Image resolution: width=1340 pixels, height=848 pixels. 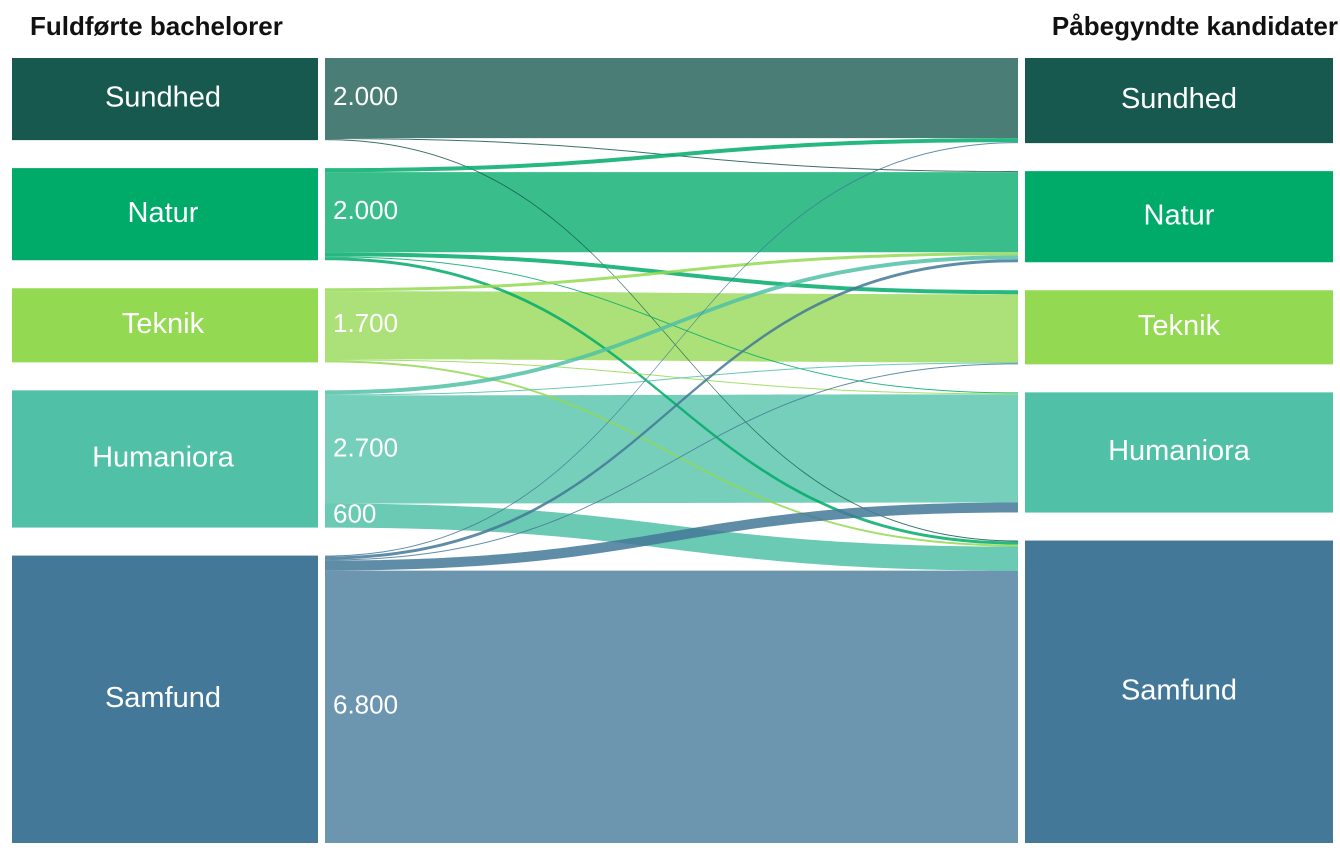 I want to click on left-node-label: Samfund, so click(x=163, y=698).